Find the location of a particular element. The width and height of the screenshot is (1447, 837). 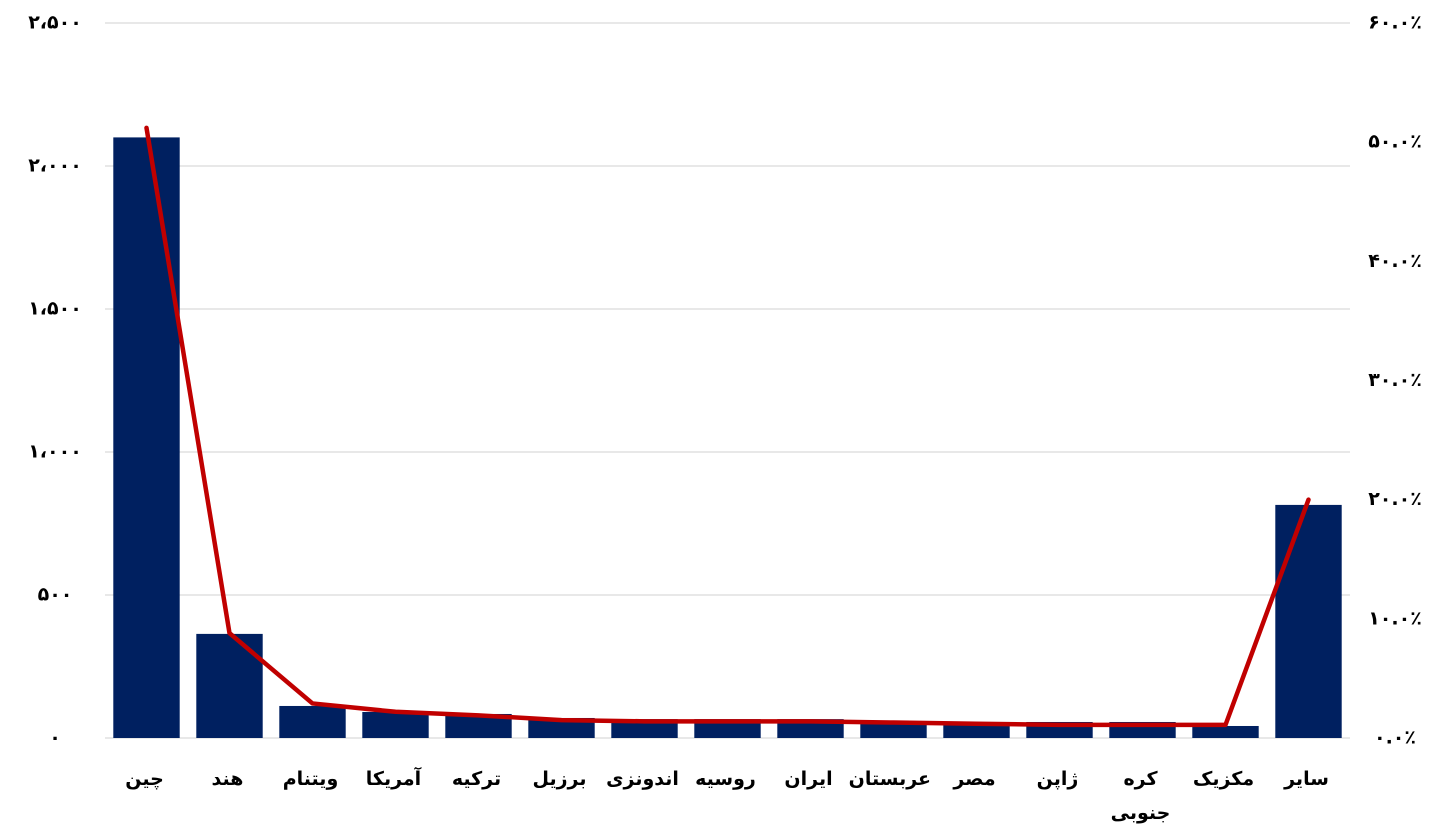

y2-tick-label: ۵۰.۰٪ is located at coordinates (1395, 142).